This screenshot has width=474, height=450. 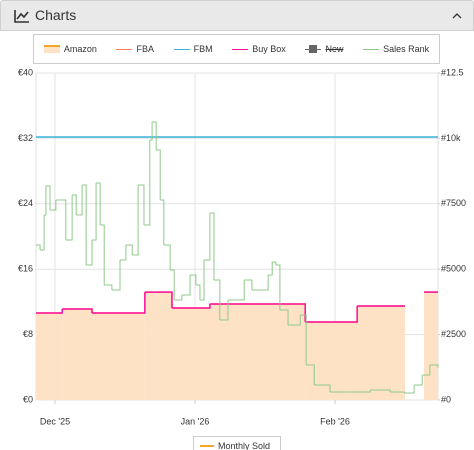 I want to click on y-tick-label: €24, so click(x=25, y=203).